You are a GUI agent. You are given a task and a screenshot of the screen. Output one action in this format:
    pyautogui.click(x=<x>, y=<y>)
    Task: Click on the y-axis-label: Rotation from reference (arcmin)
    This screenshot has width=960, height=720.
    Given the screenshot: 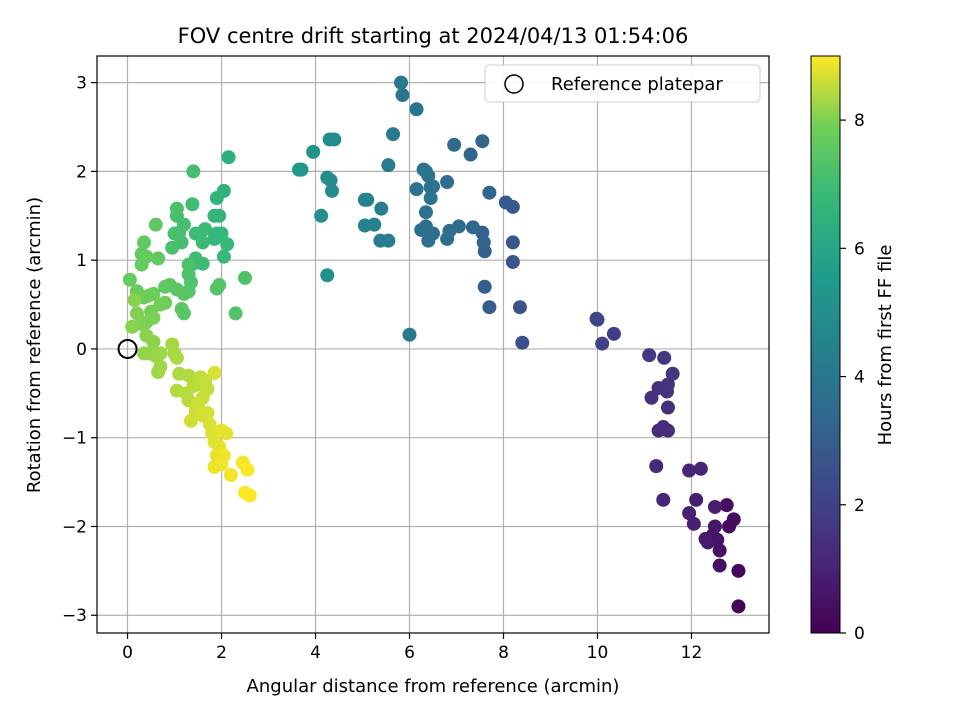 What is the action you would take?
    pyautogui.click(x=34, y=345)
    